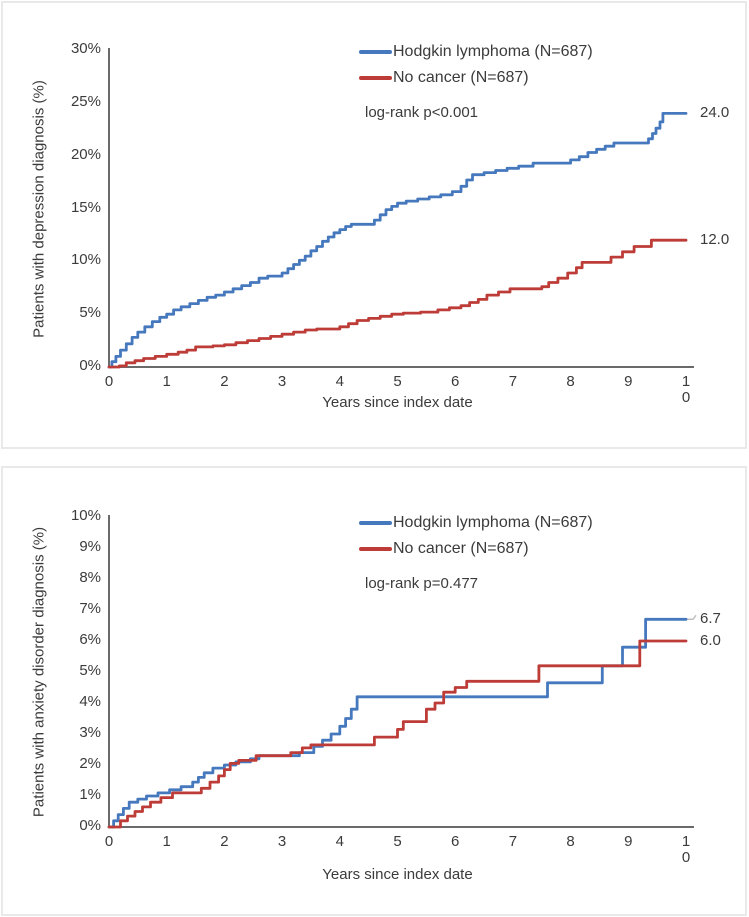 The height and width of the screenshot is (917, 749). Describe the element at coordinates (90, 701) in the screenshot. I see `y-tick-label: 4%` at that location.